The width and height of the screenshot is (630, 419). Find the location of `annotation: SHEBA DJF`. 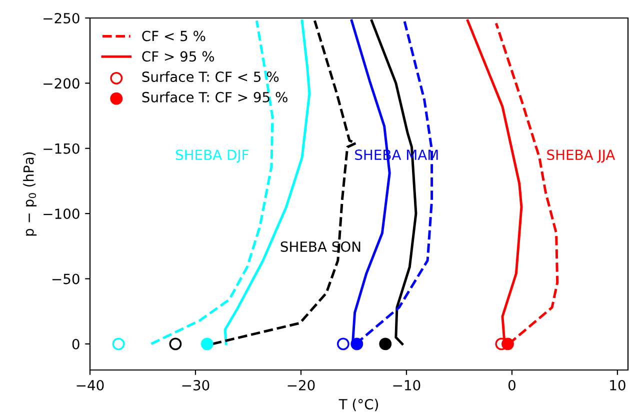

annotation: SHEBA DJF is located at coordinates (212, 156).